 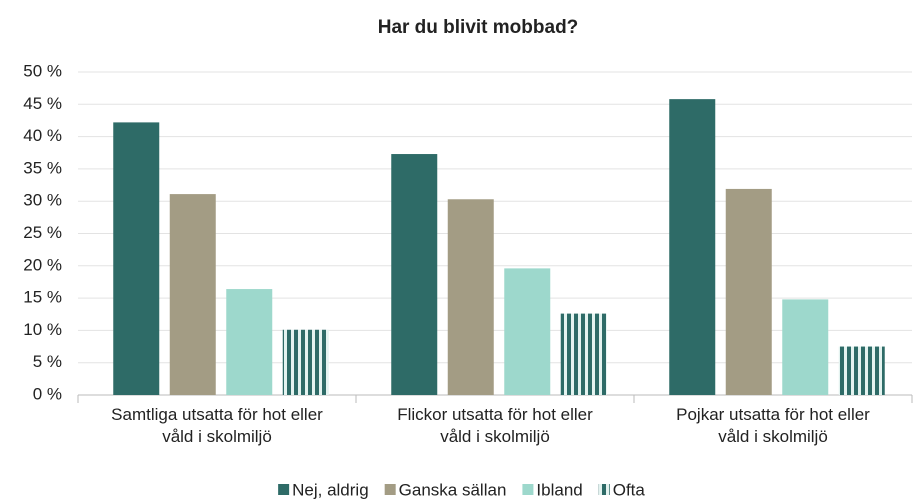 What do you see at coordinates (42, 167) in the screenshot?
I see `y-tick-label: 35 %` at bounding box center [42, 167].